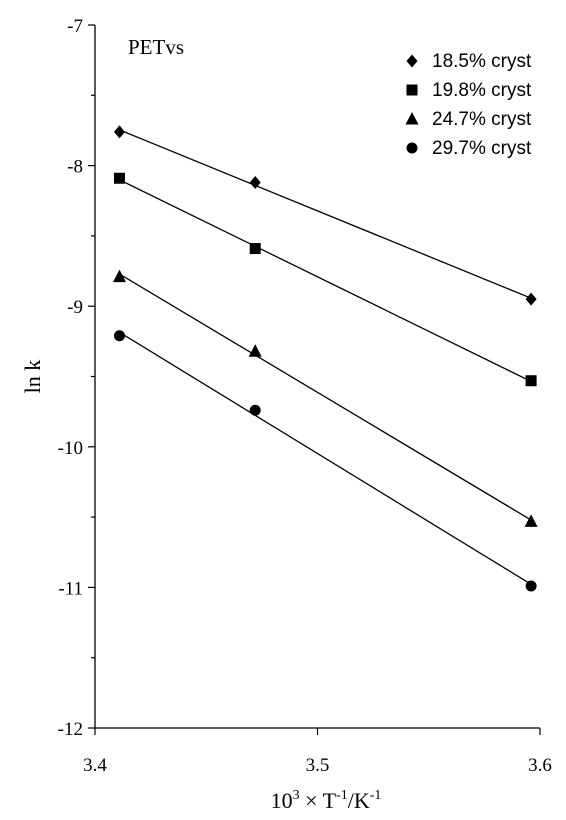  I want to click on x-axis-label: 103 × T-1/K-1, so click(326, 800).